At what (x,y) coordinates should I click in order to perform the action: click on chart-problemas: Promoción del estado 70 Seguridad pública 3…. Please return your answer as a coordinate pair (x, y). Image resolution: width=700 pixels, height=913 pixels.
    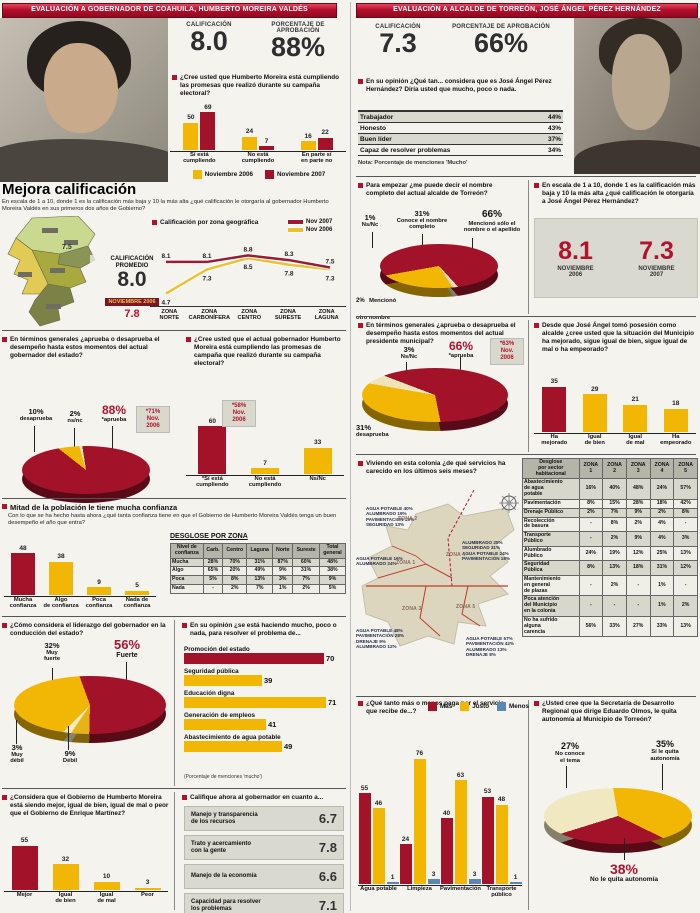
    Looking at the image, I should click on (264, 709).